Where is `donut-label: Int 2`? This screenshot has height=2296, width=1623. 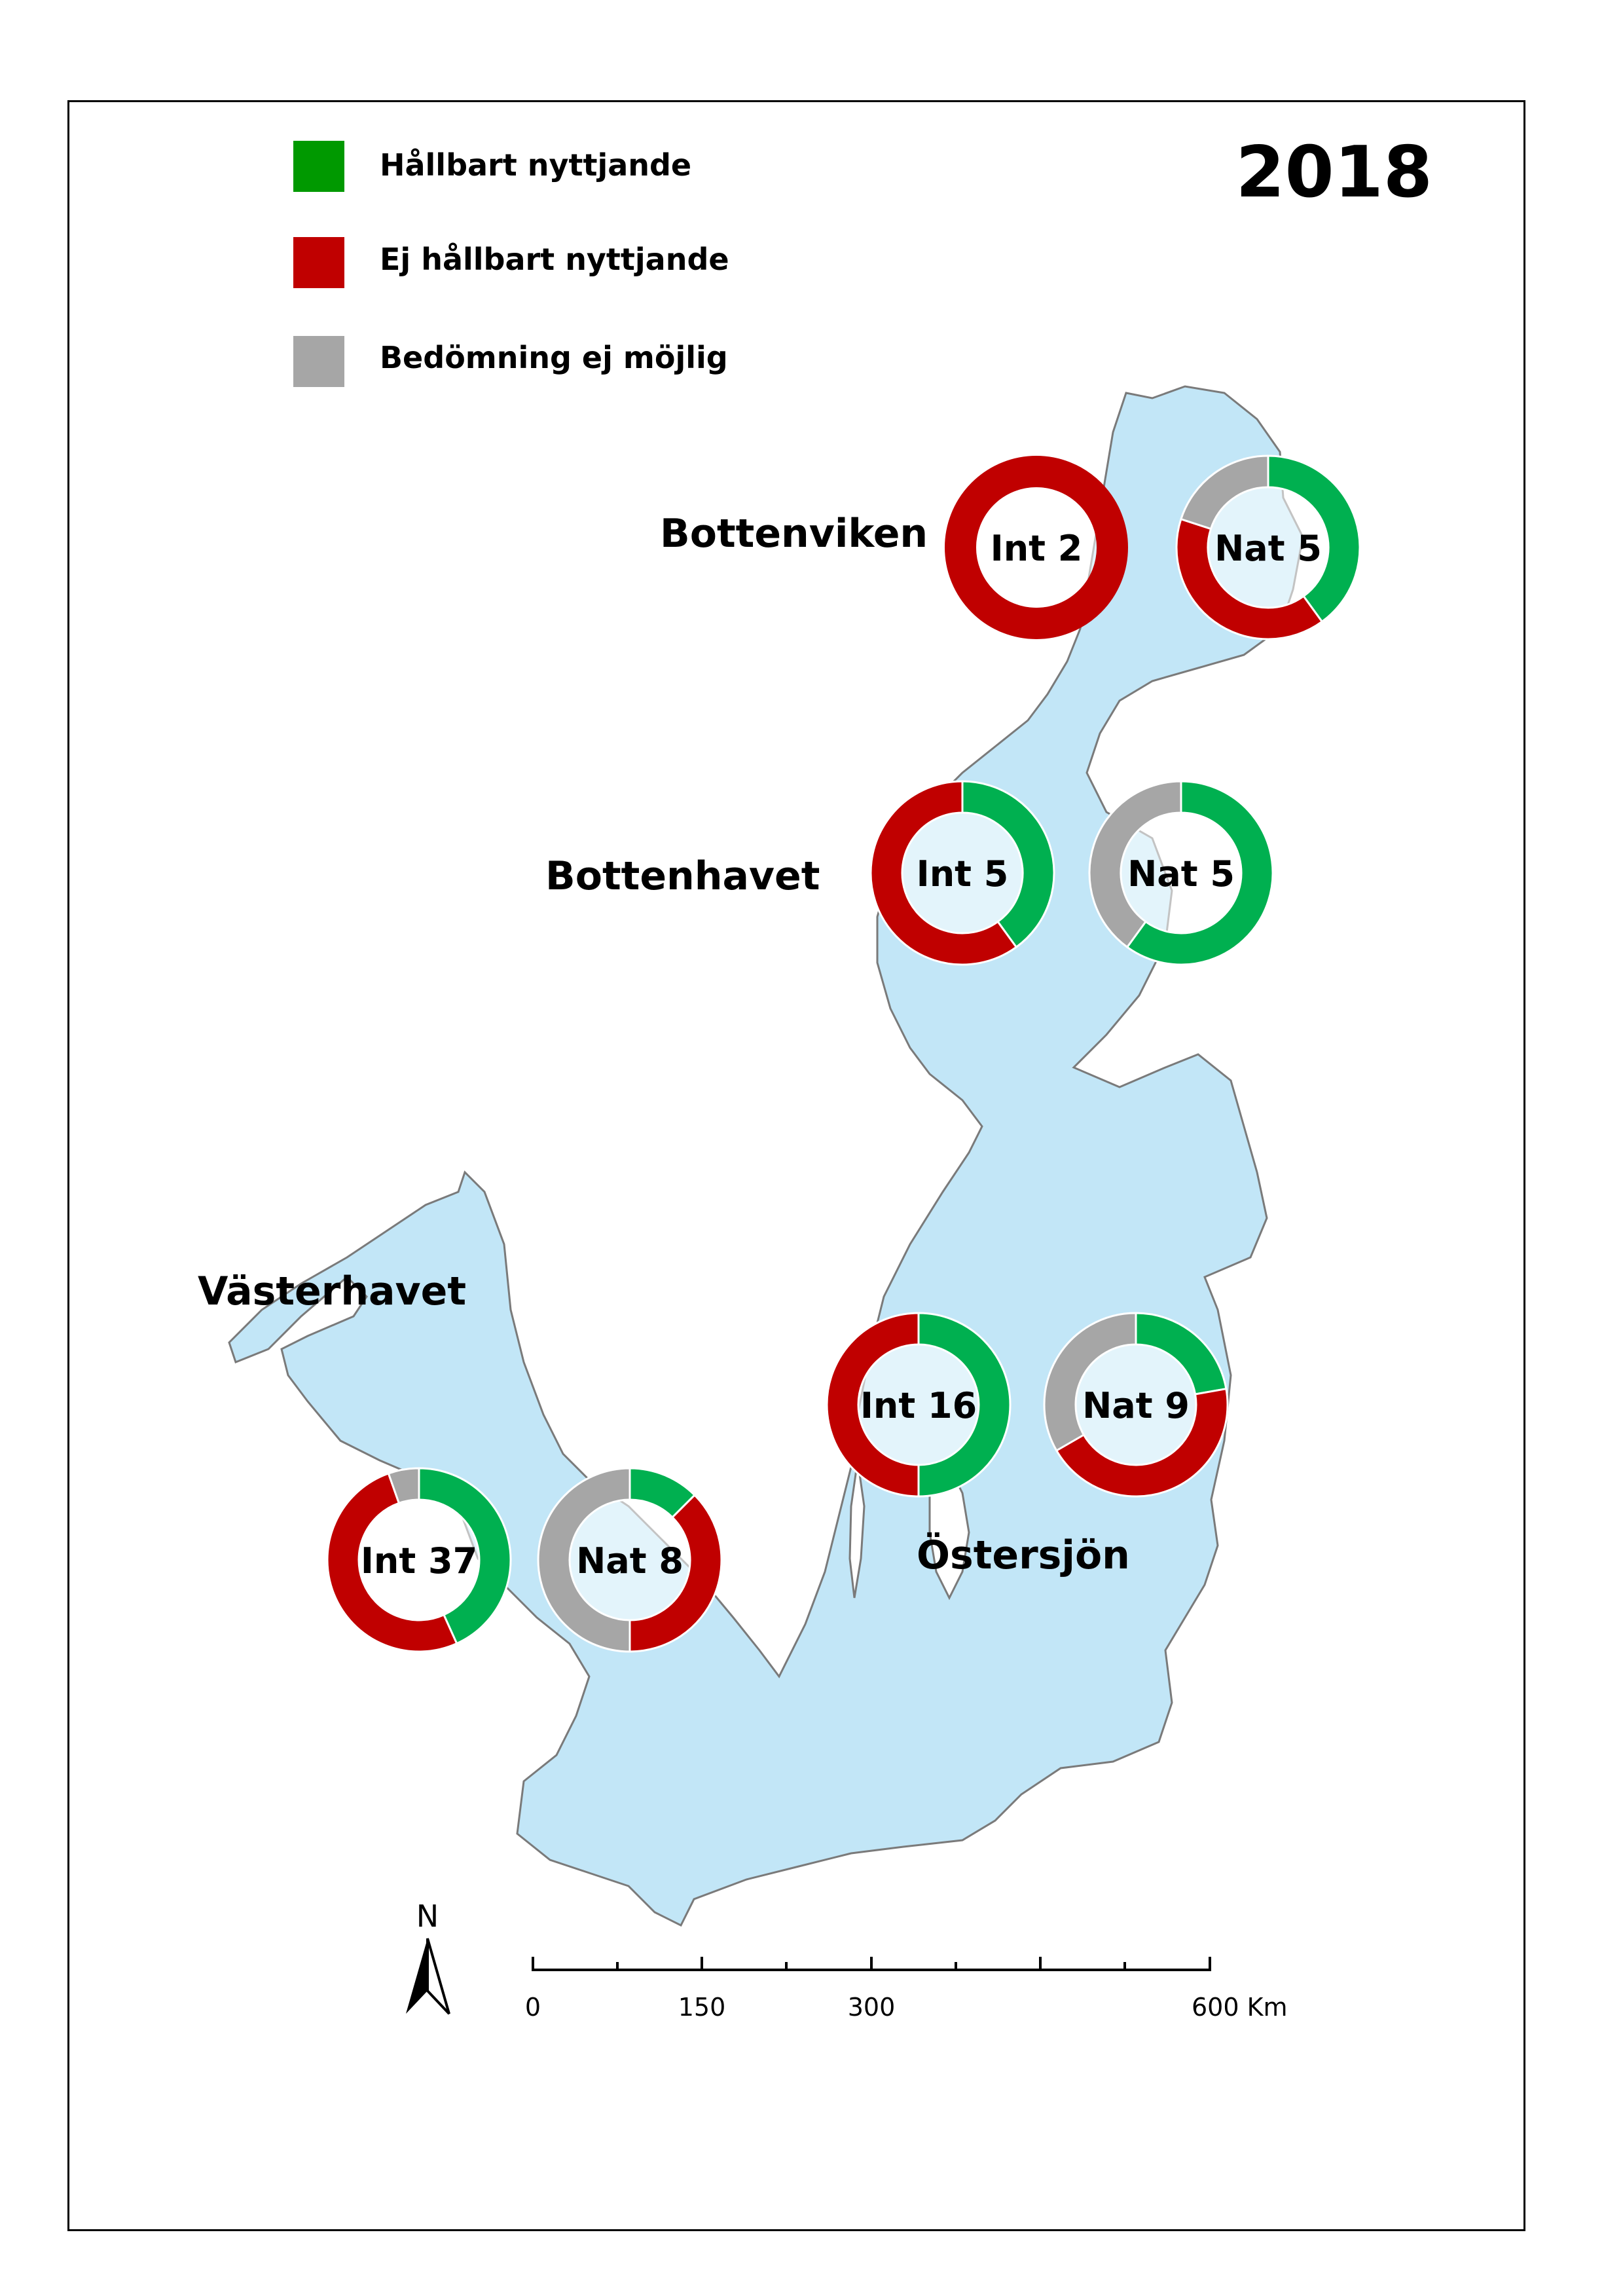
donut-label: Int 2 is located at coordinates (1037, 549).